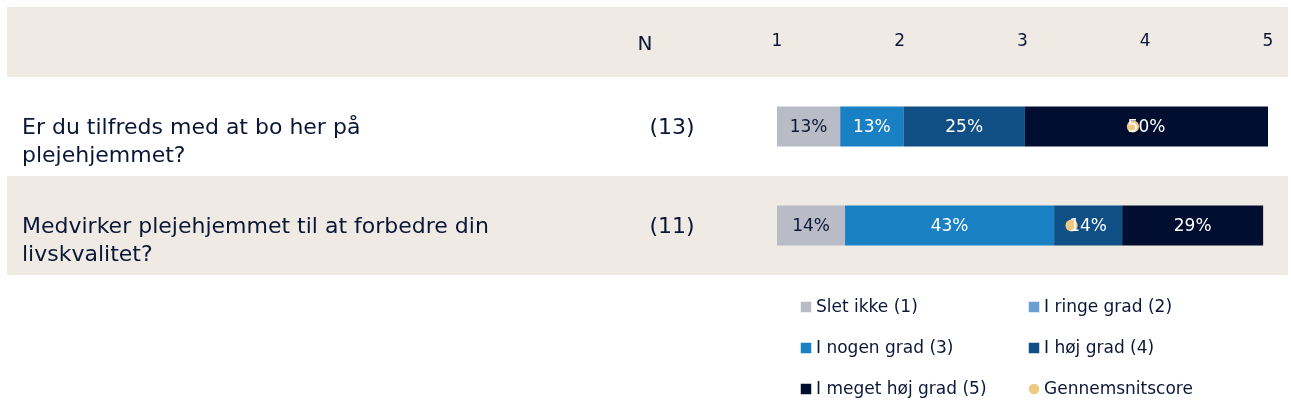  I want to click on data-label: 14%, so click(811, 224).